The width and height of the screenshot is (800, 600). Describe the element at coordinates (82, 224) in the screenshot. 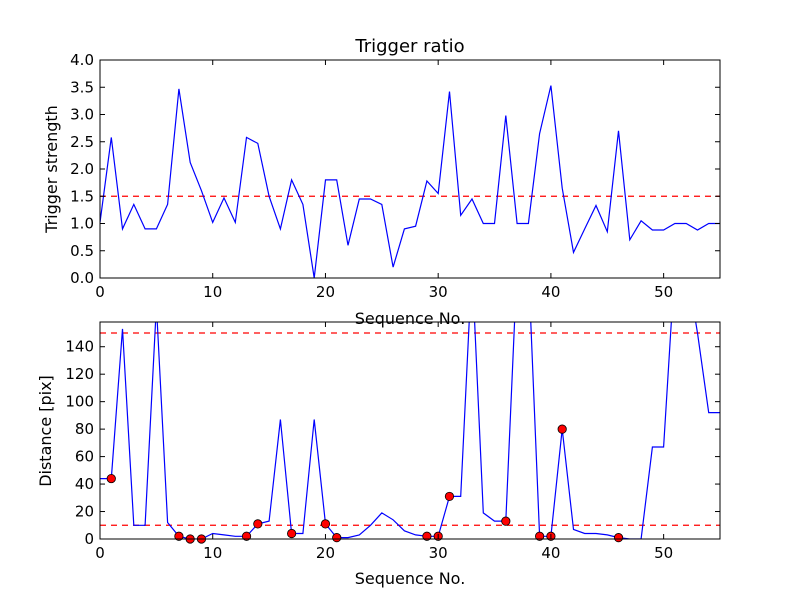

I see `y-tick-label: 1.0` at that location.